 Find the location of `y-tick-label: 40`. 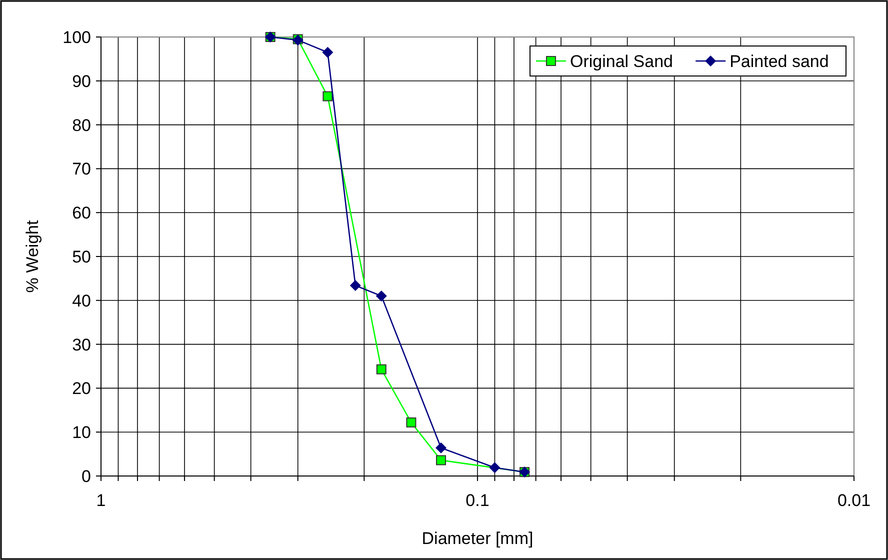

y-tick-label: 40 is located at coordinates (81, 300).